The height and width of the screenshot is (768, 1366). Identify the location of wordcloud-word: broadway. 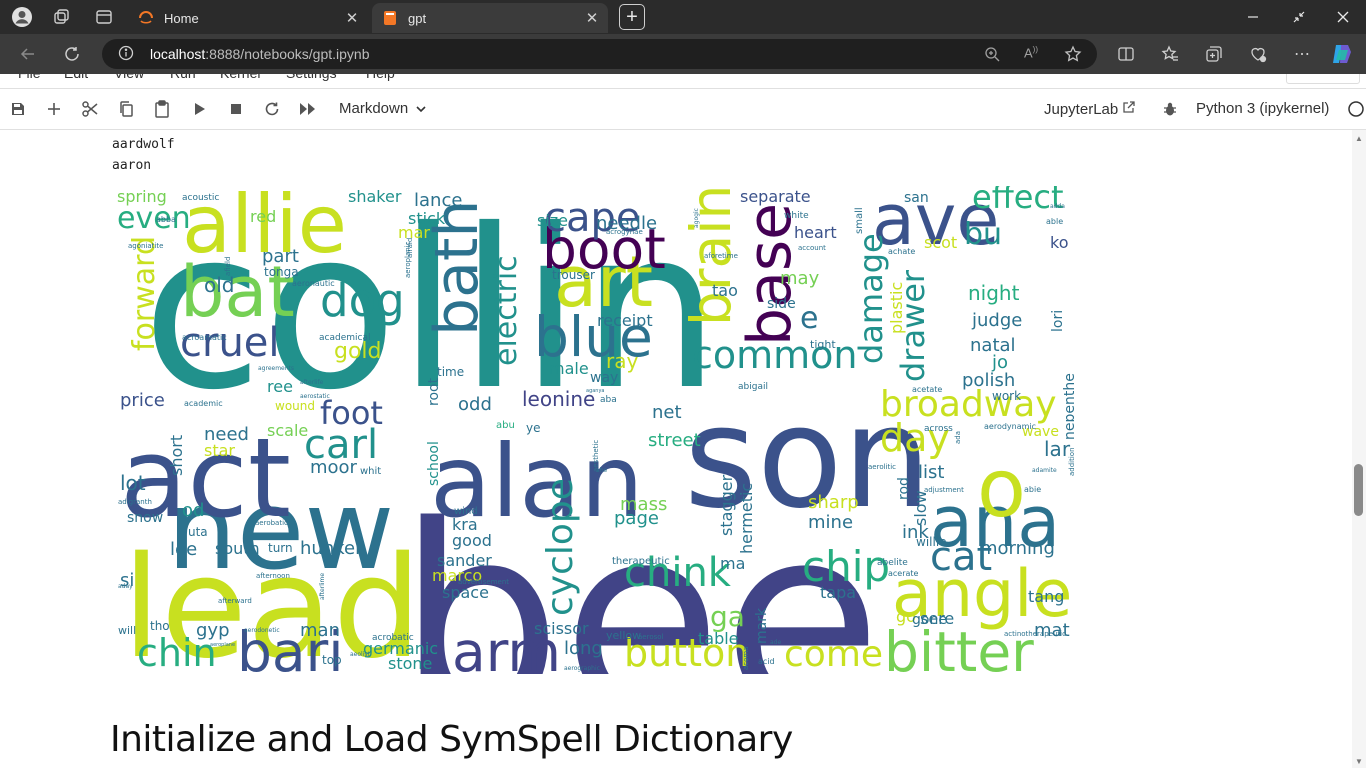
(968, 404).